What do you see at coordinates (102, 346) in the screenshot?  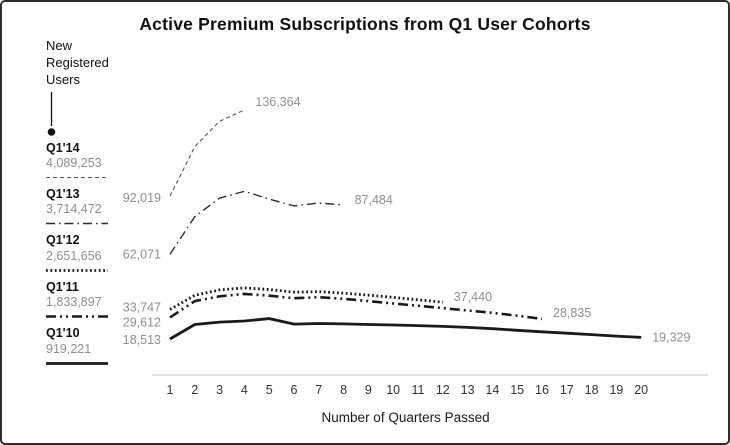 I see `legend-cohort: Q1'10 919,221` at bounding box center [102, 346].